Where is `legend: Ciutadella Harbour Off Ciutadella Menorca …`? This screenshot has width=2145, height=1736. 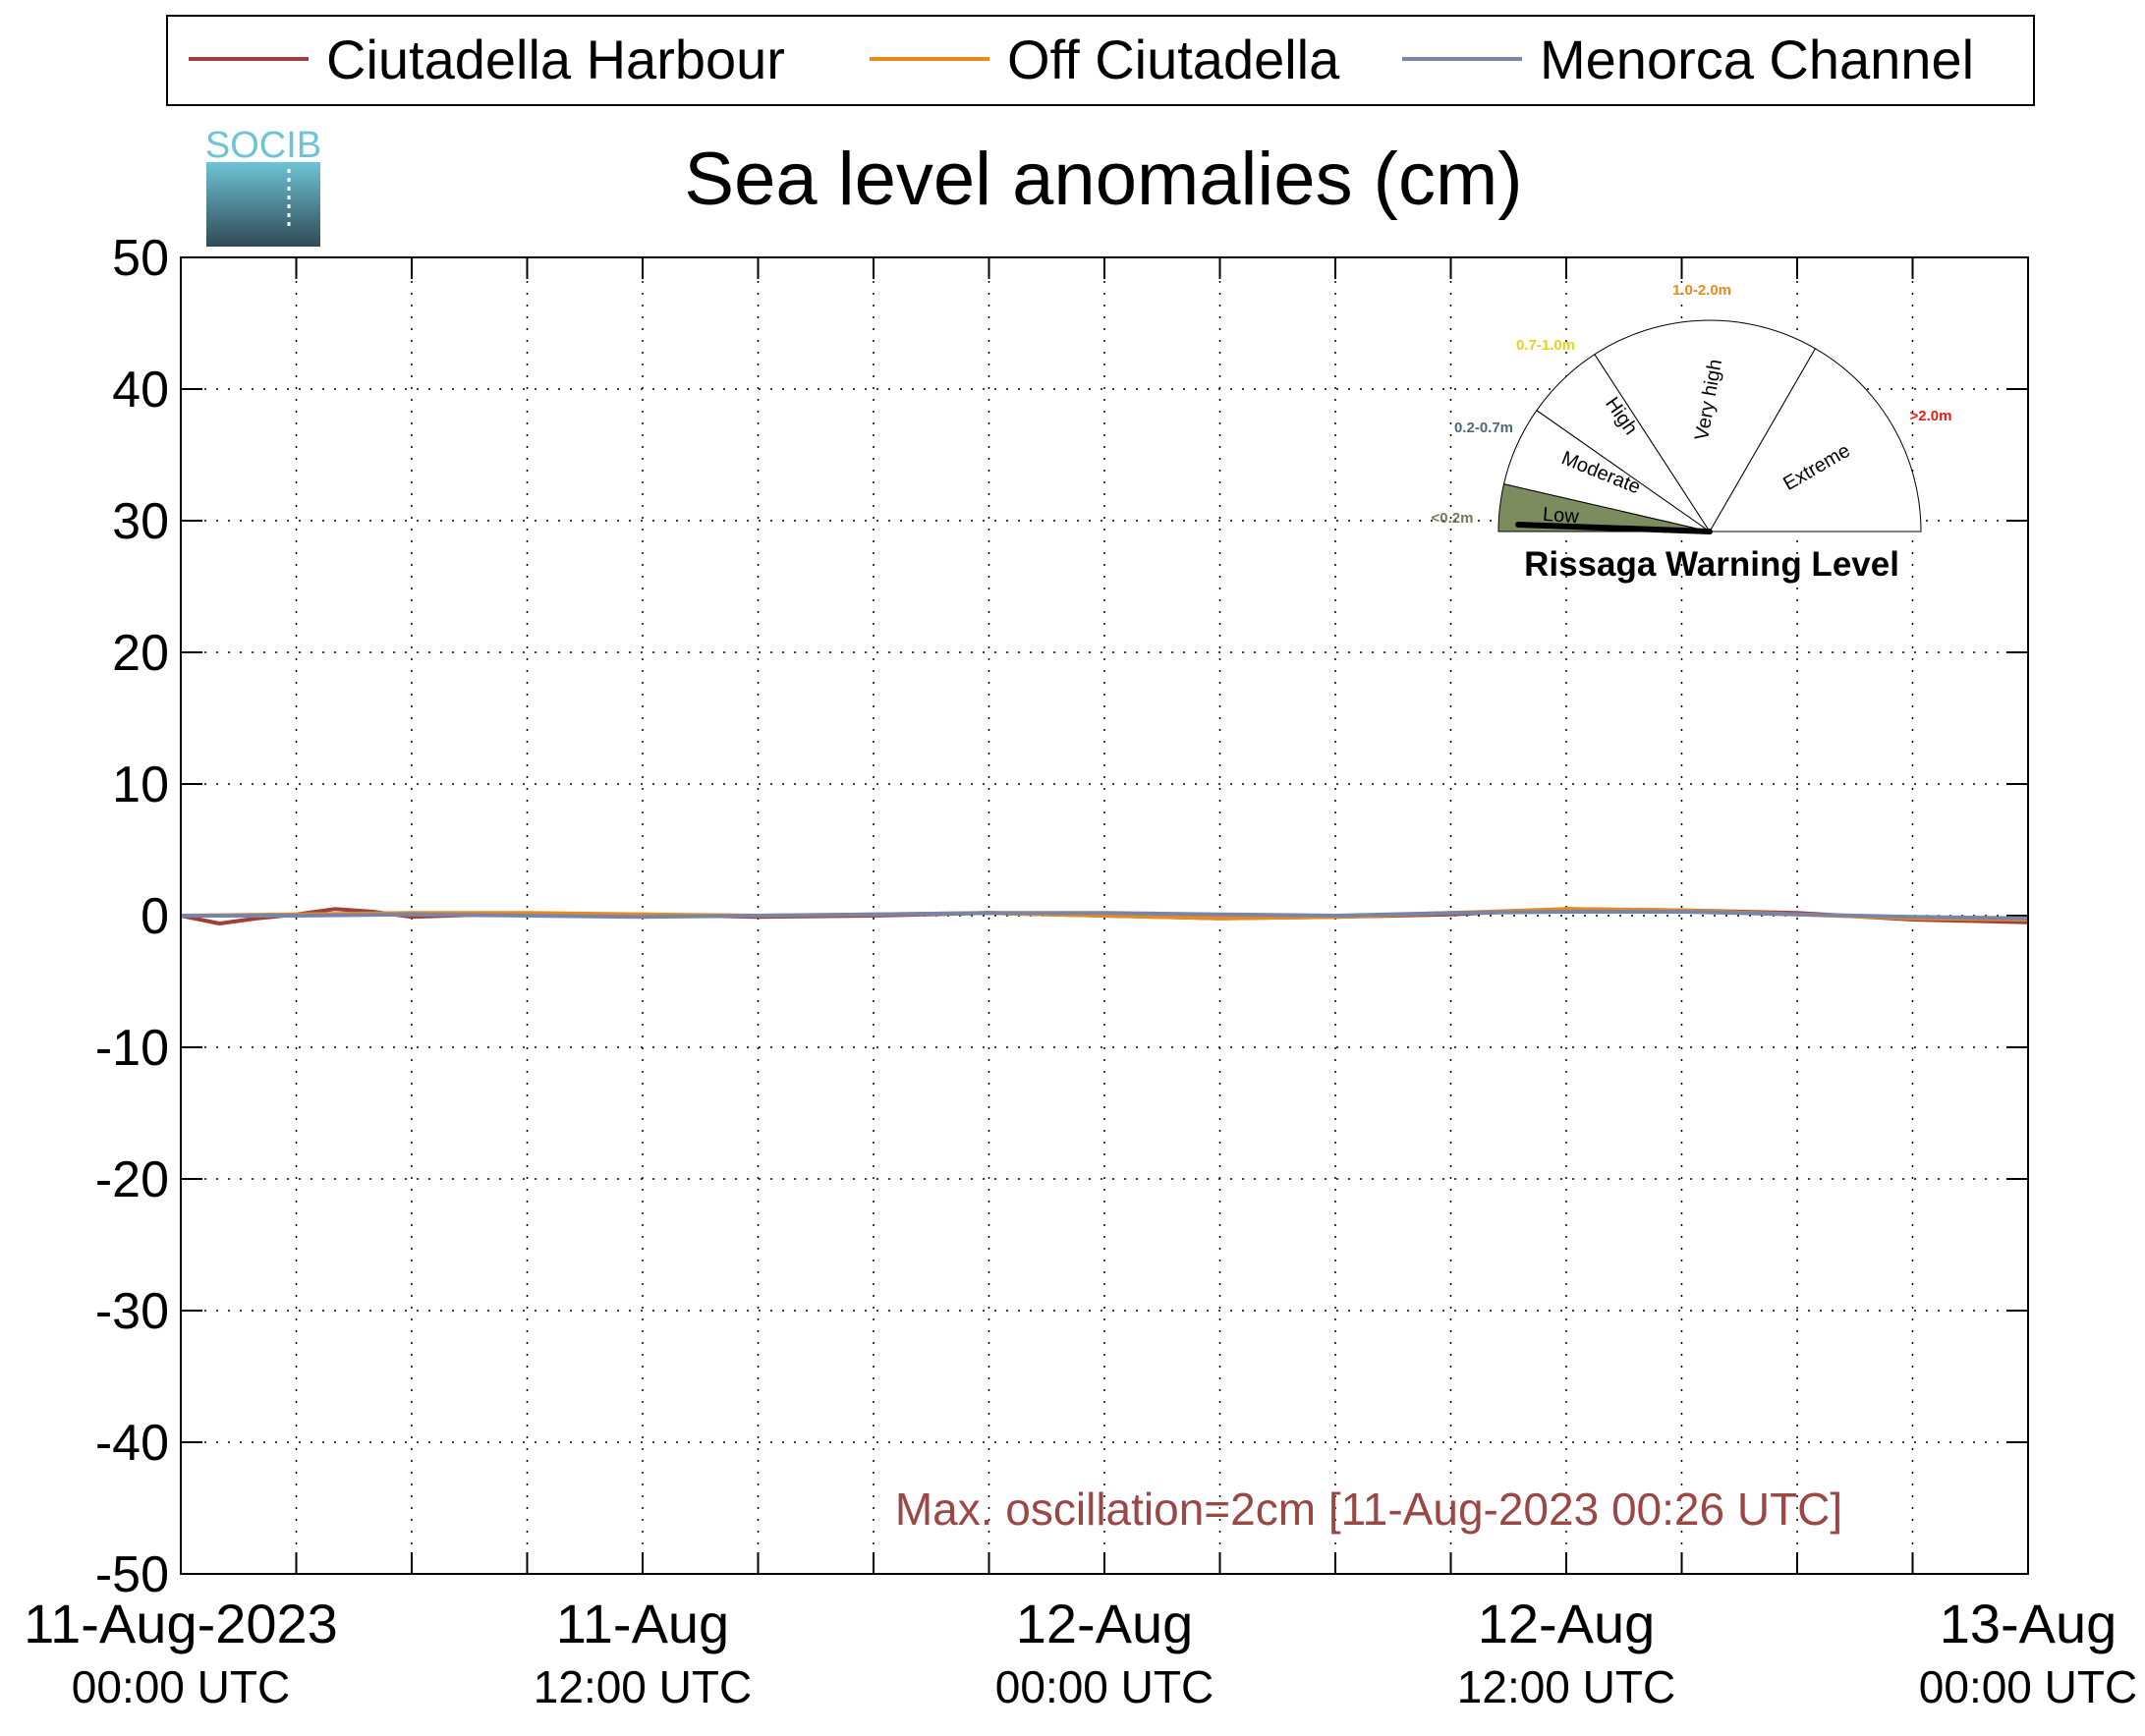 legend: Ciutadella Harbour Off Ciutadella Menorca … is located at coordinates (1100, 60).